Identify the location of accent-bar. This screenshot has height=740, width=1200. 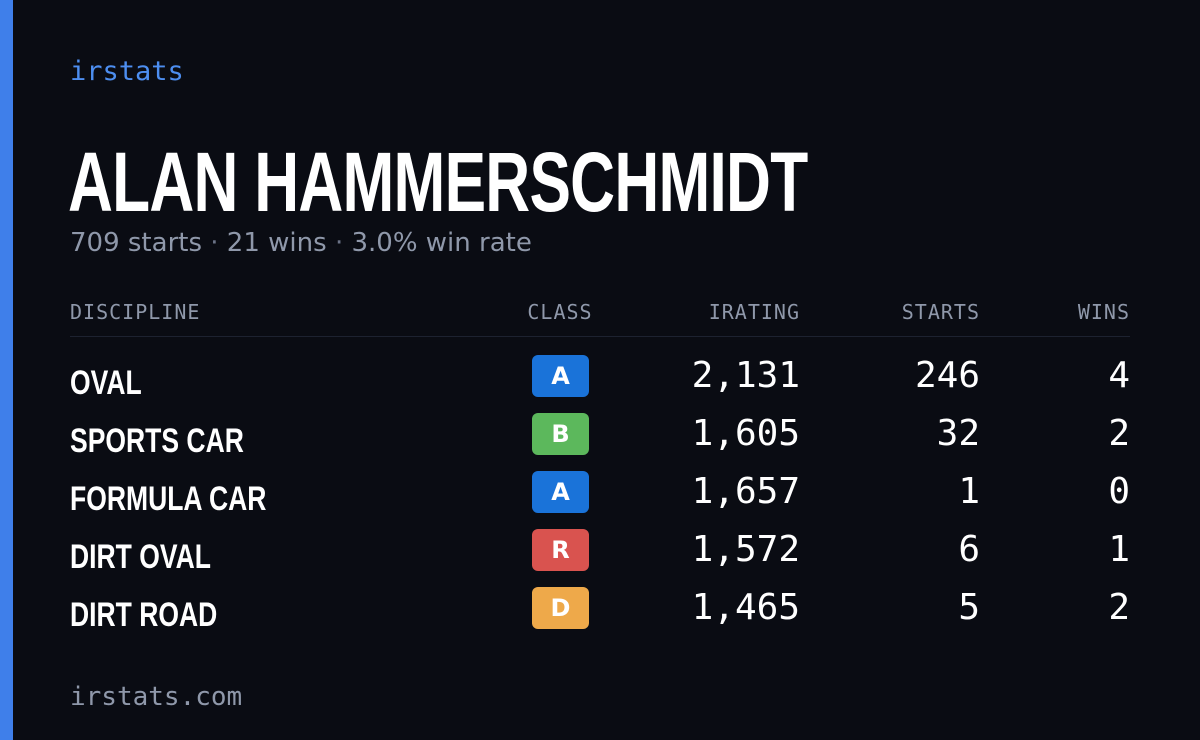
(6, 370).